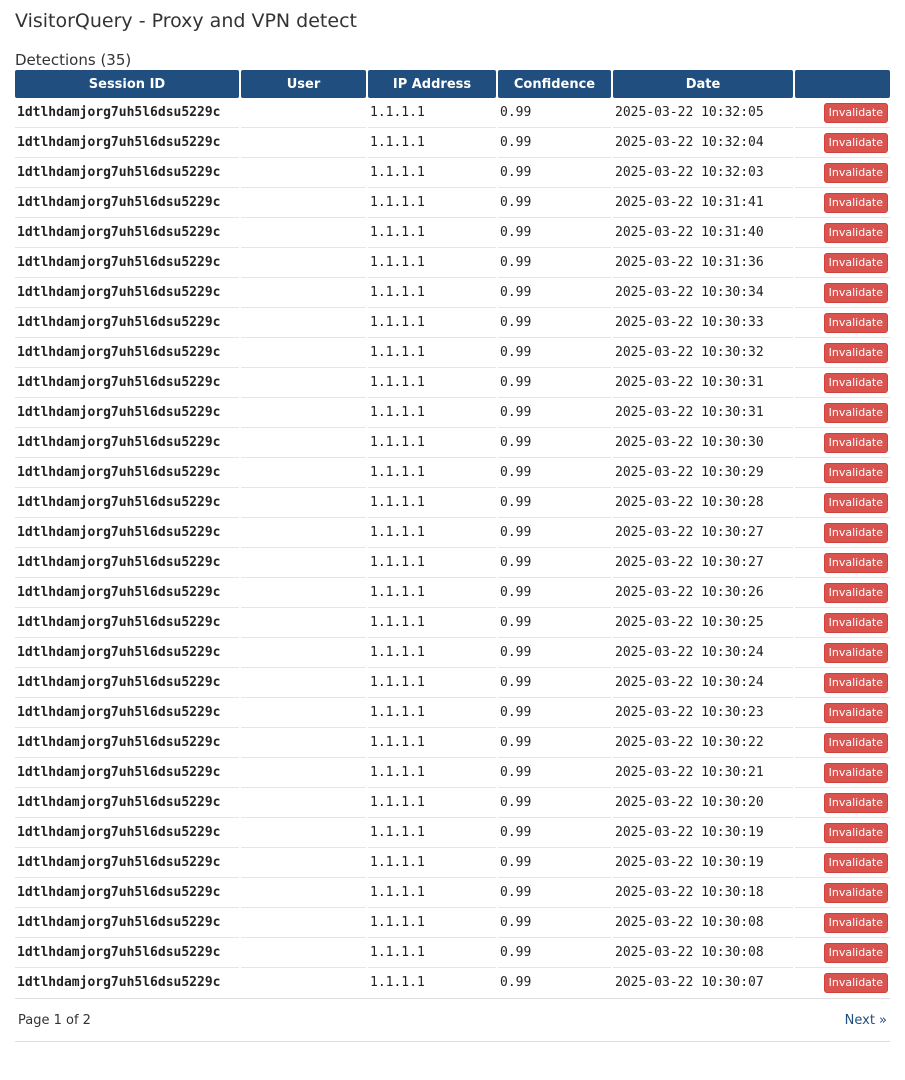 The width and height of the screenshot is (905, 1080). Describe the element at coordinates (865, 1020) in the screenshot. I see `next-page-link: Next »` at that location.